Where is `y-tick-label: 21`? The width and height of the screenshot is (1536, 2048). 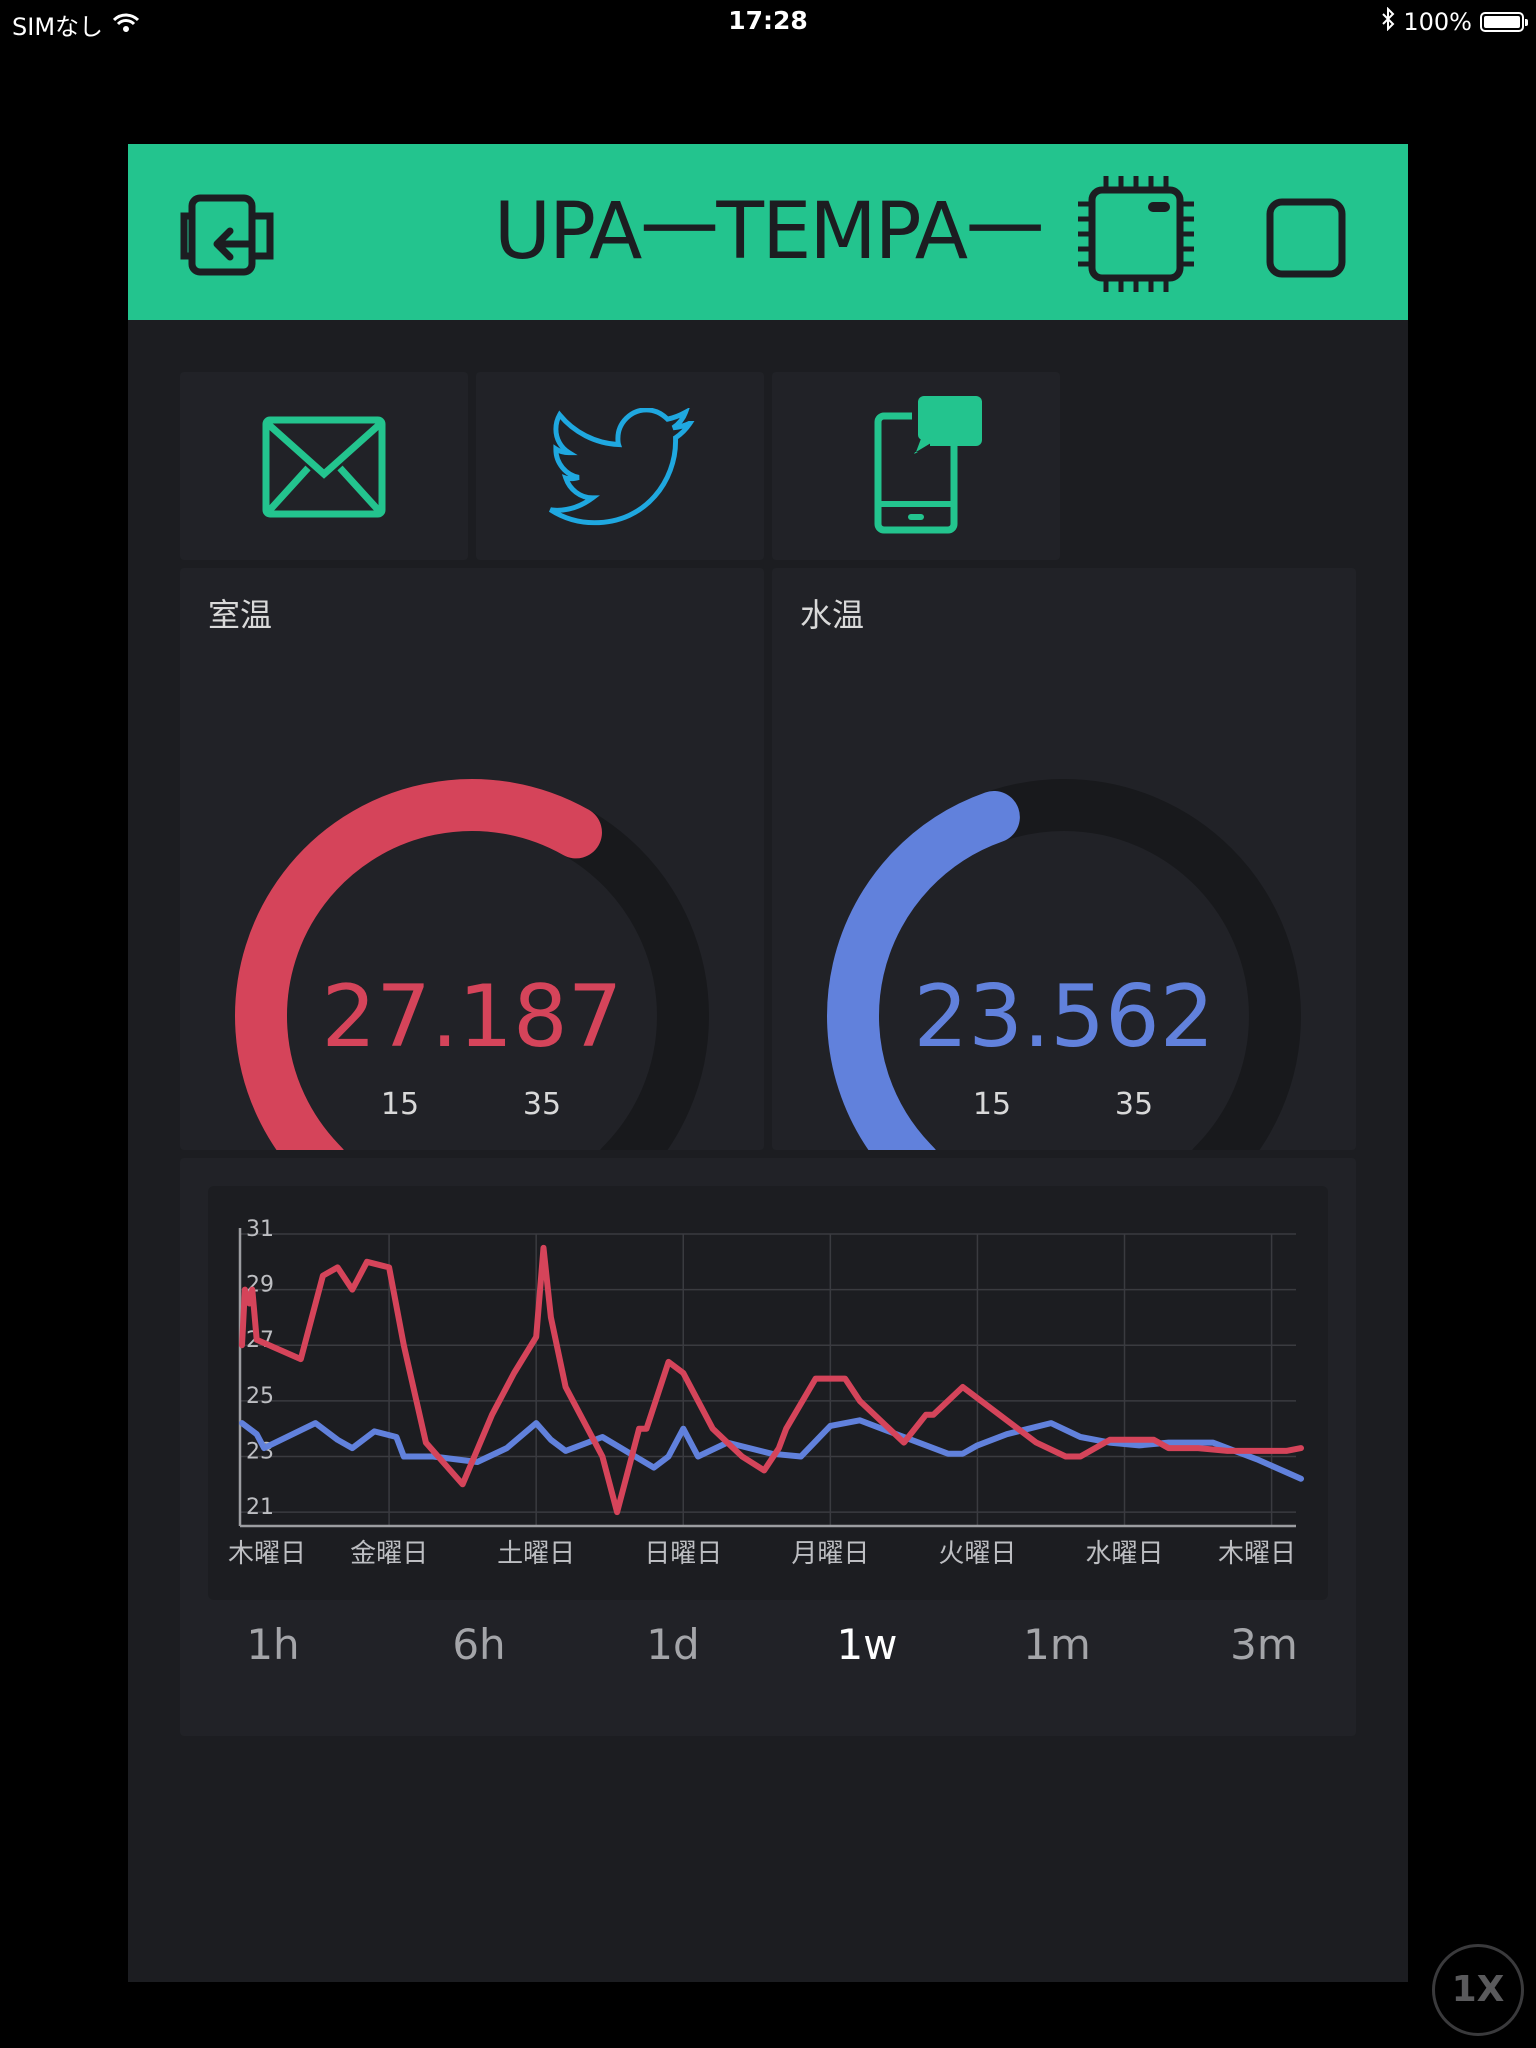 y-tick-label: 21 is located at coordinates (260, 1507).